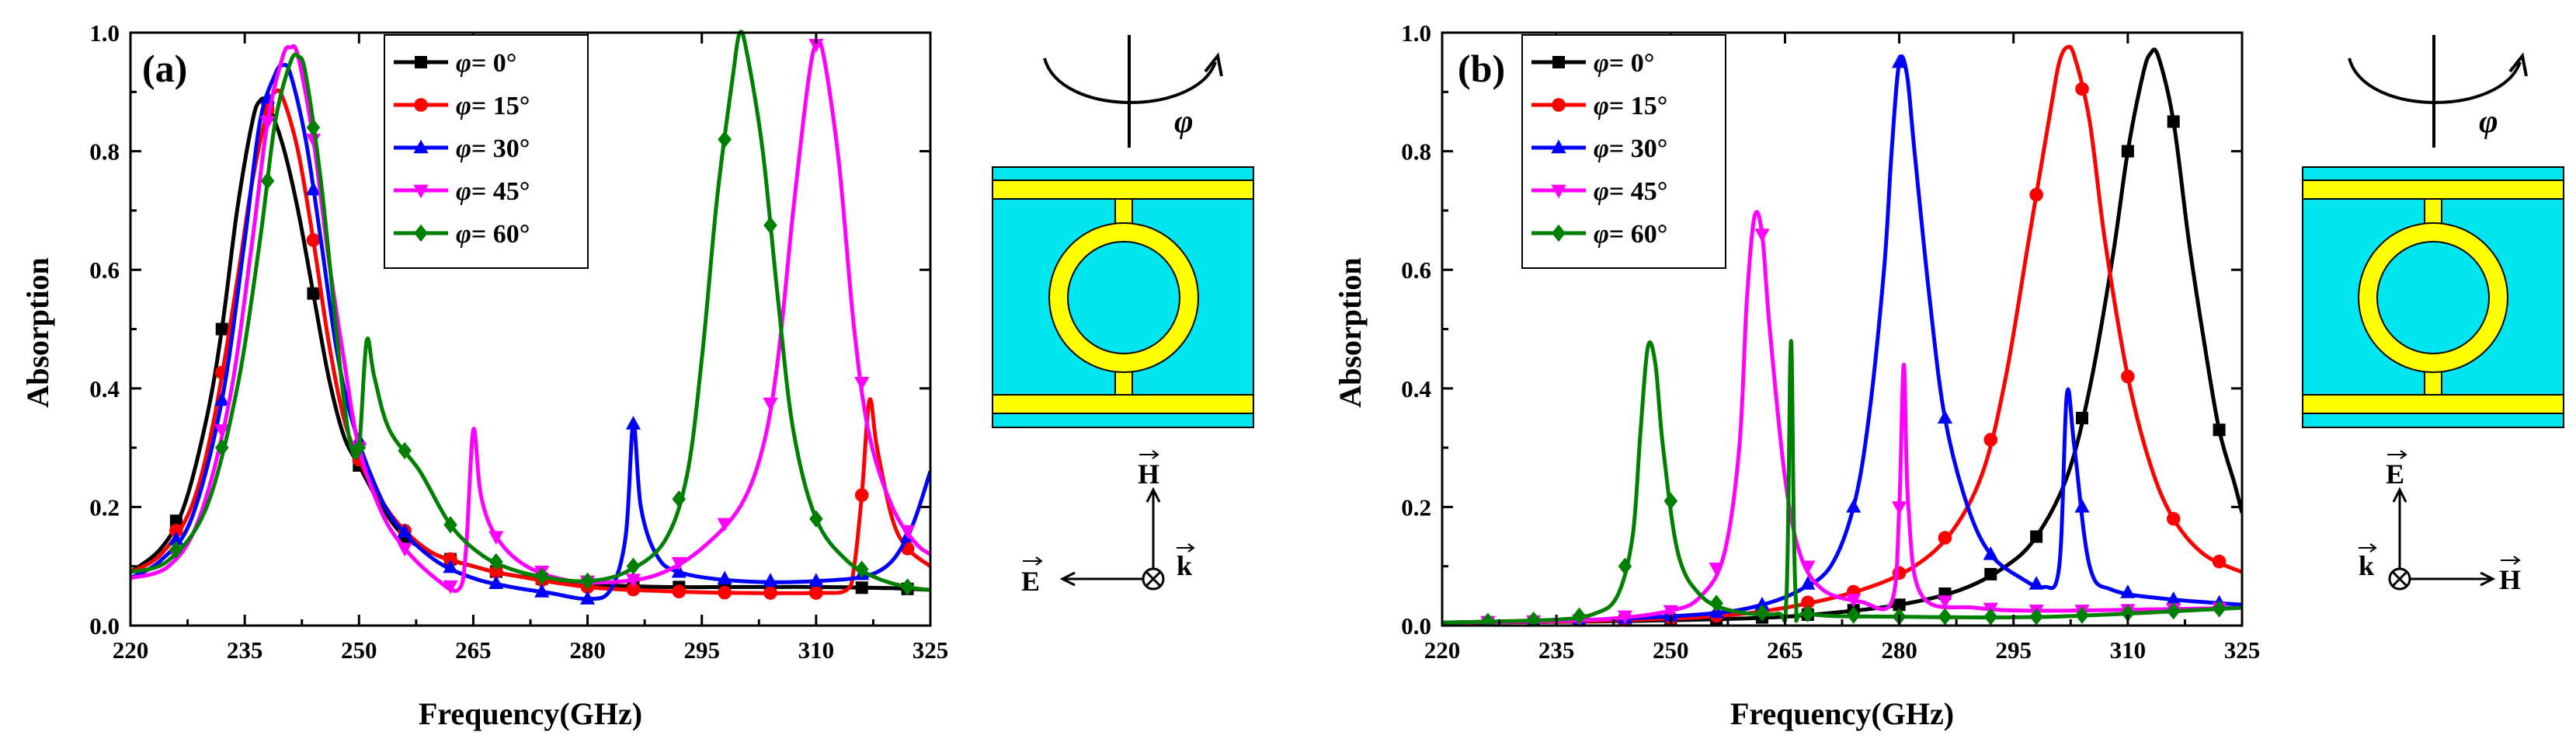 The image size is (2576, 746). I want to click on panel-b-legend-label: φ= 30°, so click(1630, 148).